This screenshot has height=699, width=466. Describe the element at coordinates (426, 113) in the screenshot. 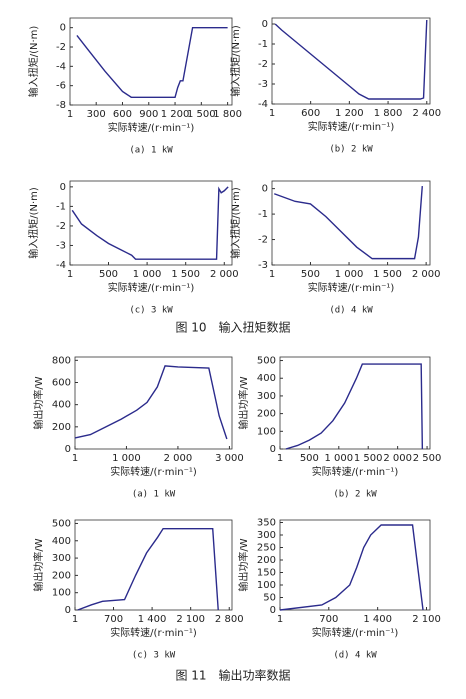

I see `x-tick-label: 2 400` at that location.